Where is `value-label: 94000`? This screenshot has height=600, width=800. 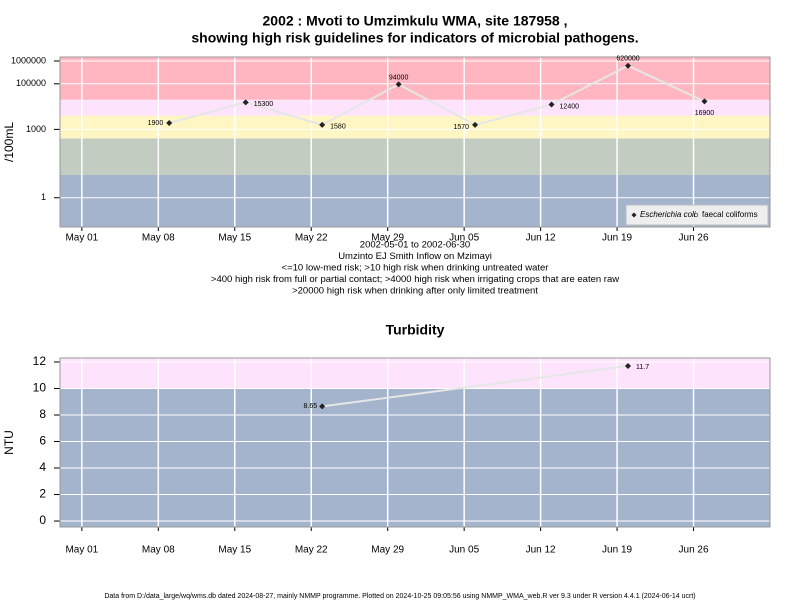 value-label: 94000 is located at coordinates (399, 77).